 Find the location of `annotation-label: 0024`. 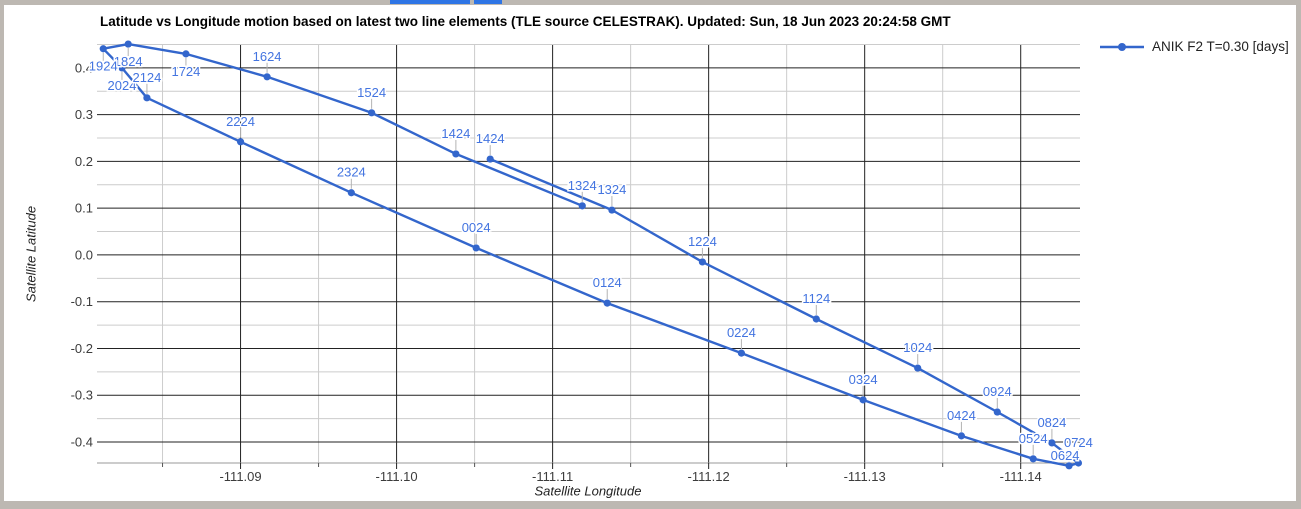

annotation-label: 0024 is located at coordinates (476, 227).